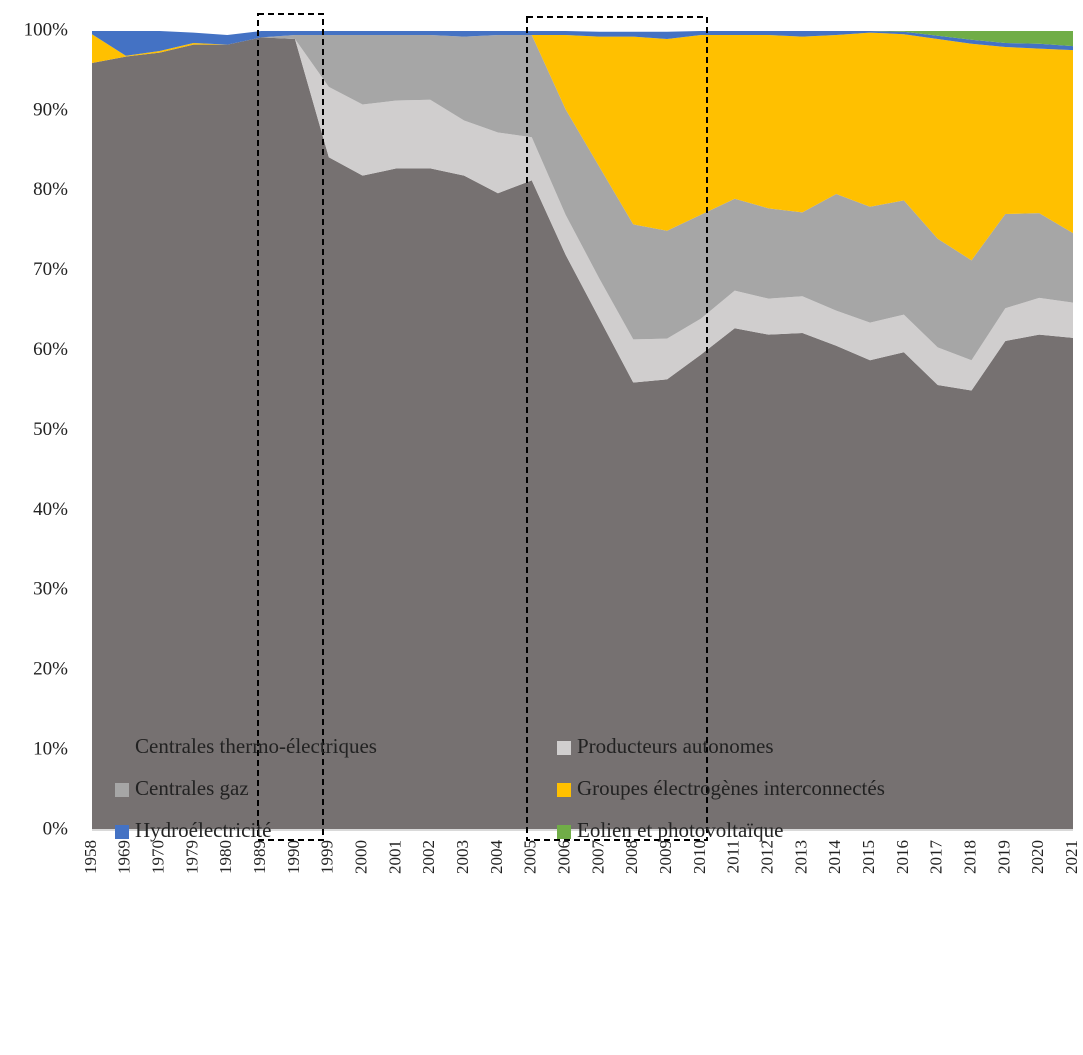 The width and height of the screenshot is (1083, 1055). Describe the element at coordinates (1037, 857) in the screenshot. I see `x-tick-label: 2020` at that location.